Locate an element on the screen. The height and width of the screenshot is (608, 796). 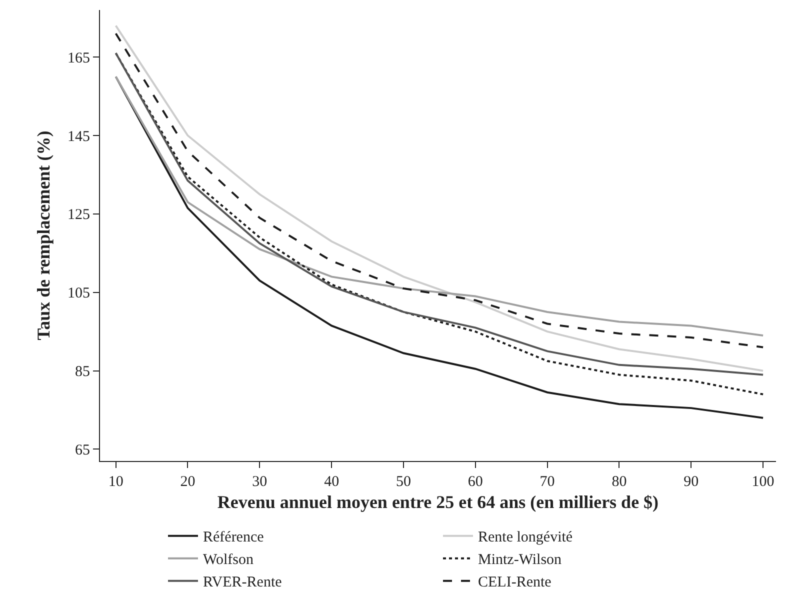
x-tick-label: 80 is located at coordinates (619, 482).